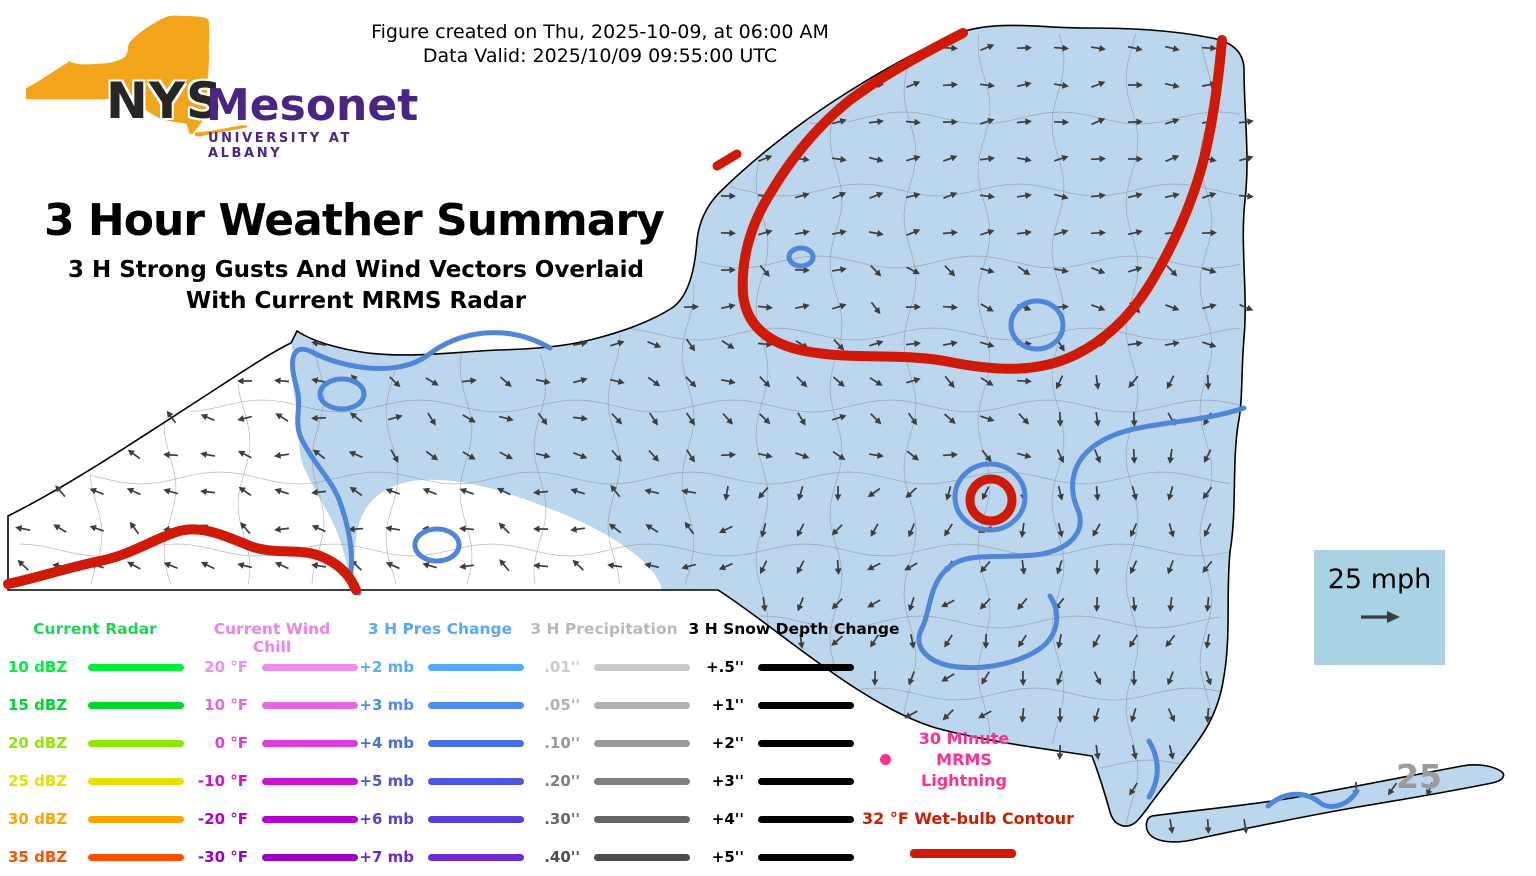 Image resolution: width=1536 pixels, height=876 pixels. What do you see at coordinates (970, 759) in the screenshot?
I see `lightning-legend: 30 Minute MRMS Lightning` at bounding box center [970, 759].